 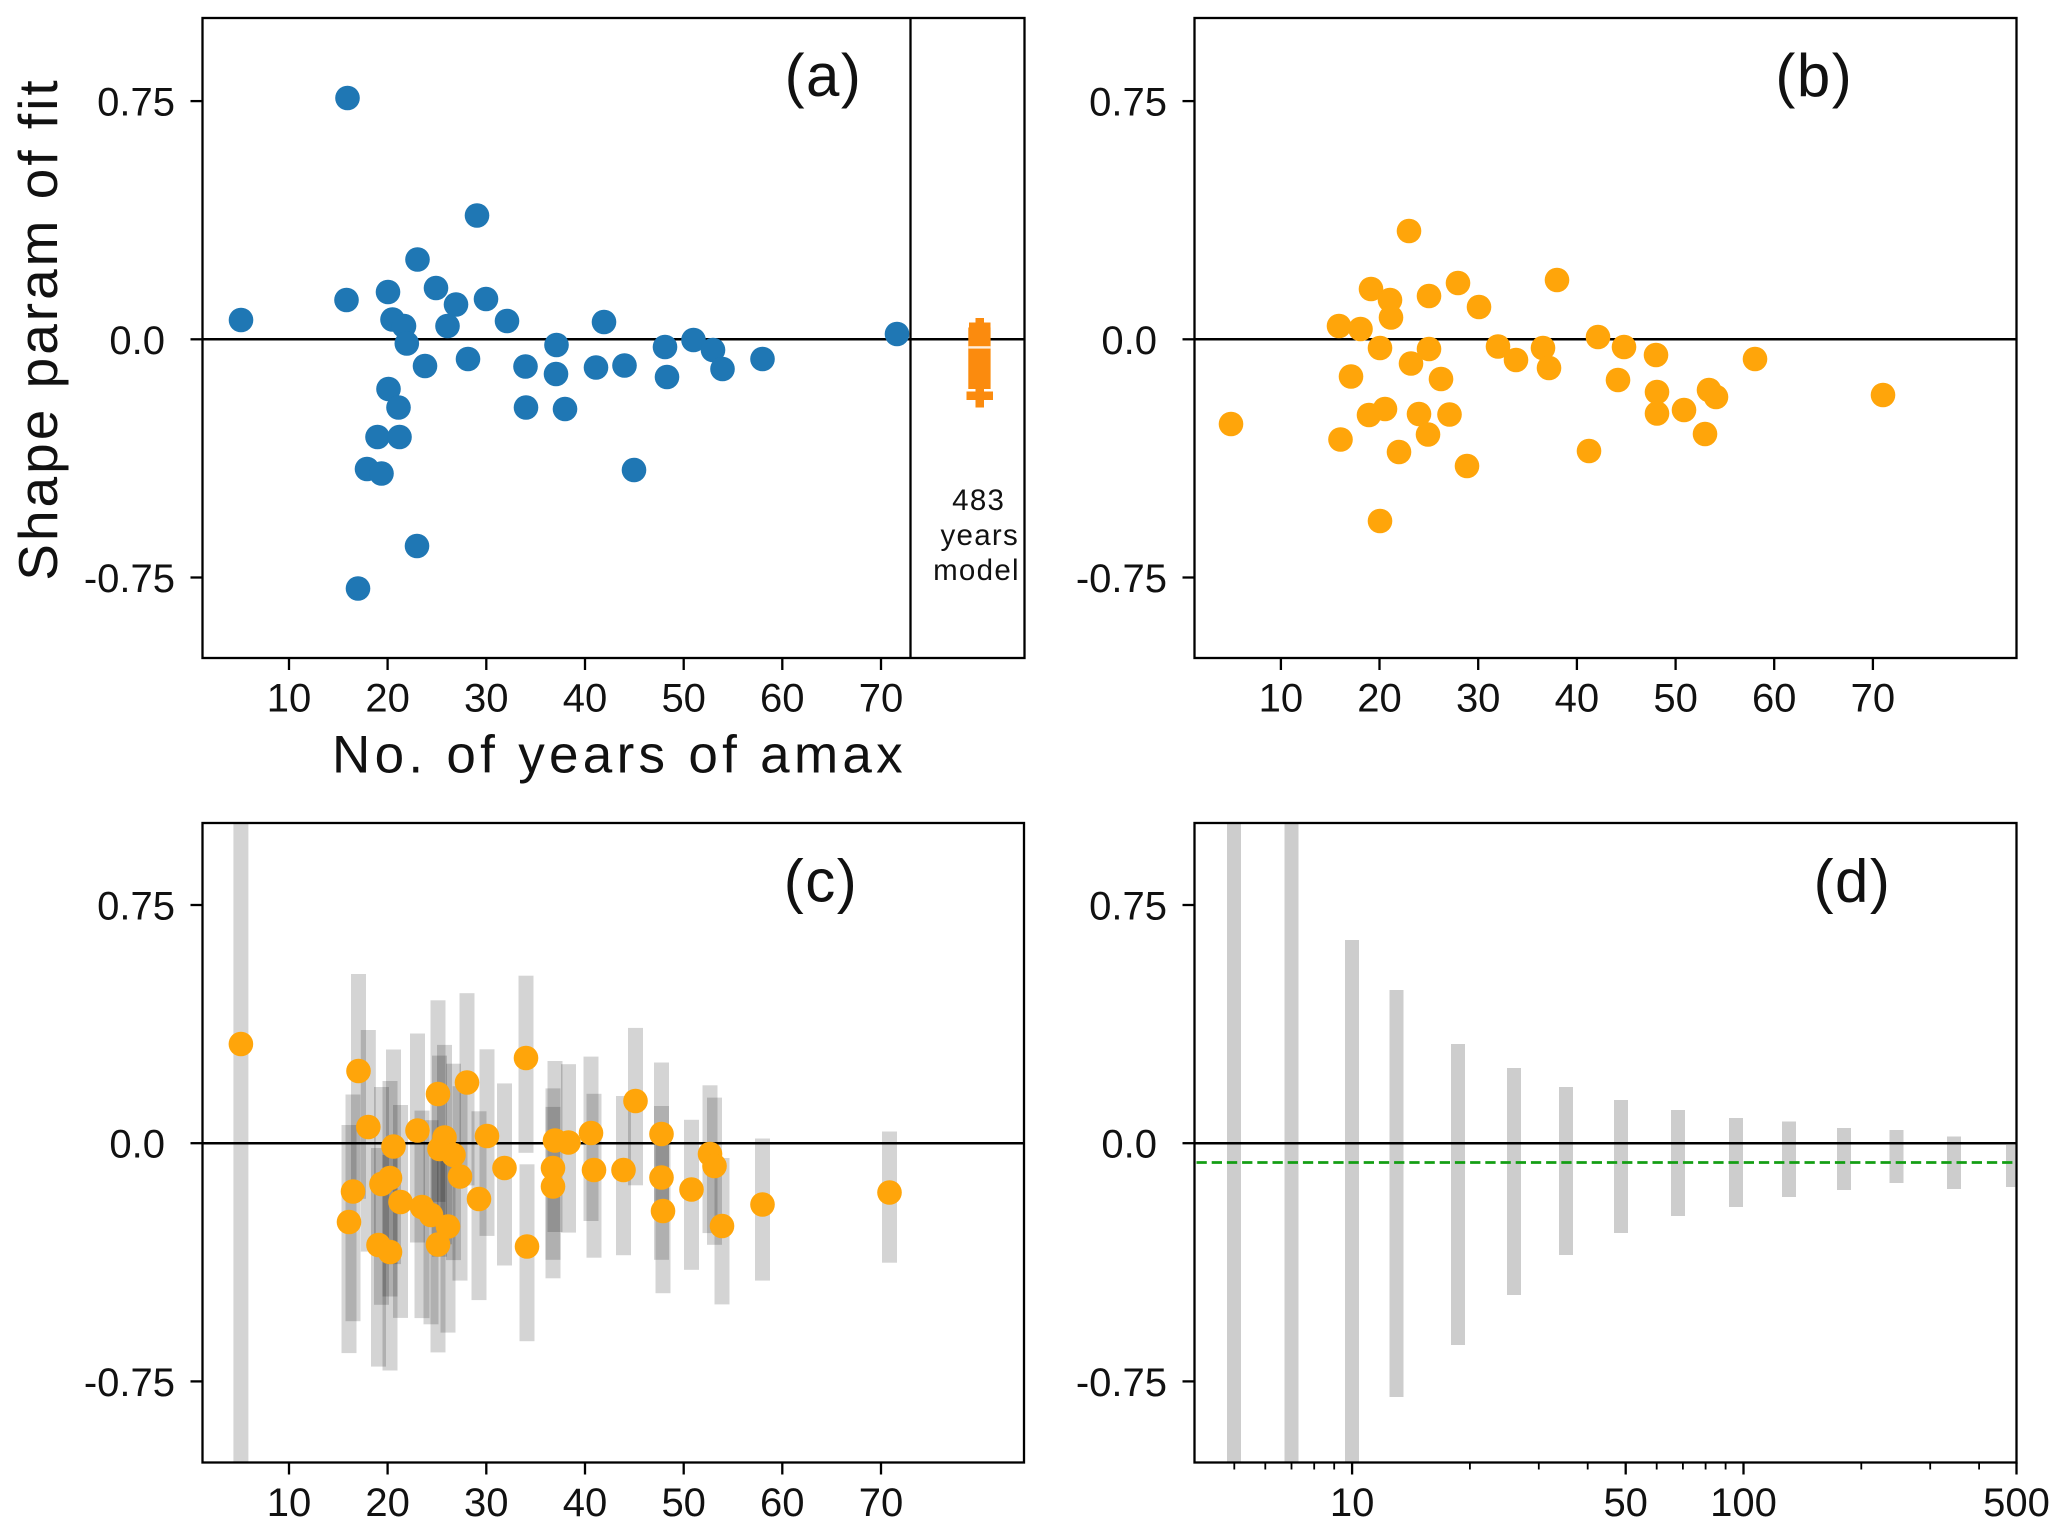 What do you see at coordinates (619, 755) in the screenshot?
I see `svg-text: No. of years of amax` at bounding box center [619, 755].